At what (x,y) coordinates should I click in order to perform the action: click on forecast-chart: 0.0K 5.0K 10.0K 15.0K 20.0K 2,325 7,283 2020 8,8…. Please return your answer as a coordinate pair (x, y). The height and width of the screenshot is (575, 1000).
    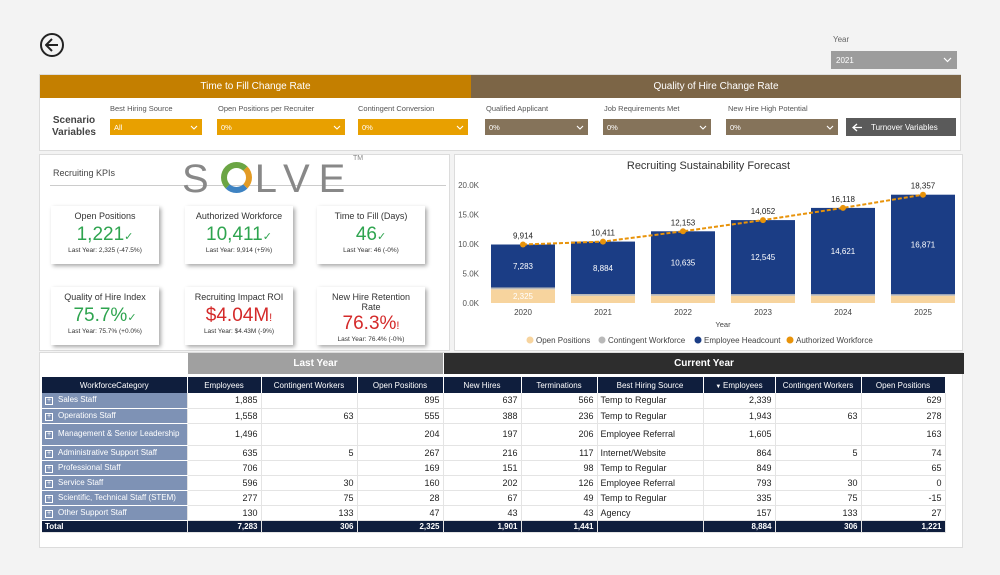
    Looking at the image, I should click on (706, 263).